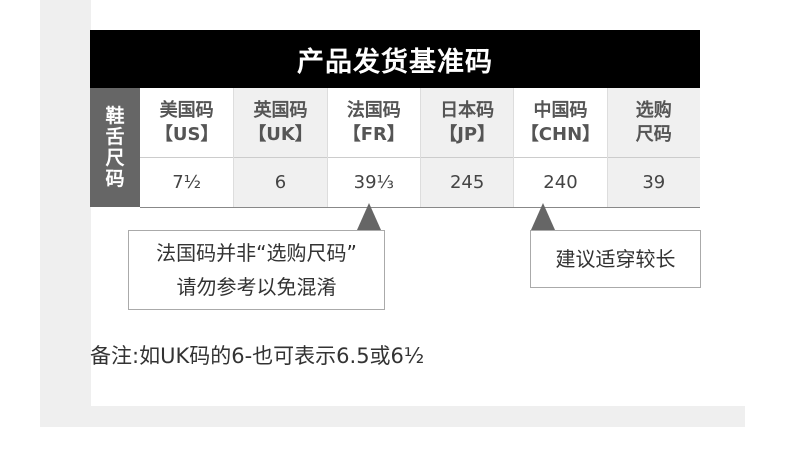 The width and height of the screenshot is (790, 468). I want to click on header-line: 选购, so click(653, 110).